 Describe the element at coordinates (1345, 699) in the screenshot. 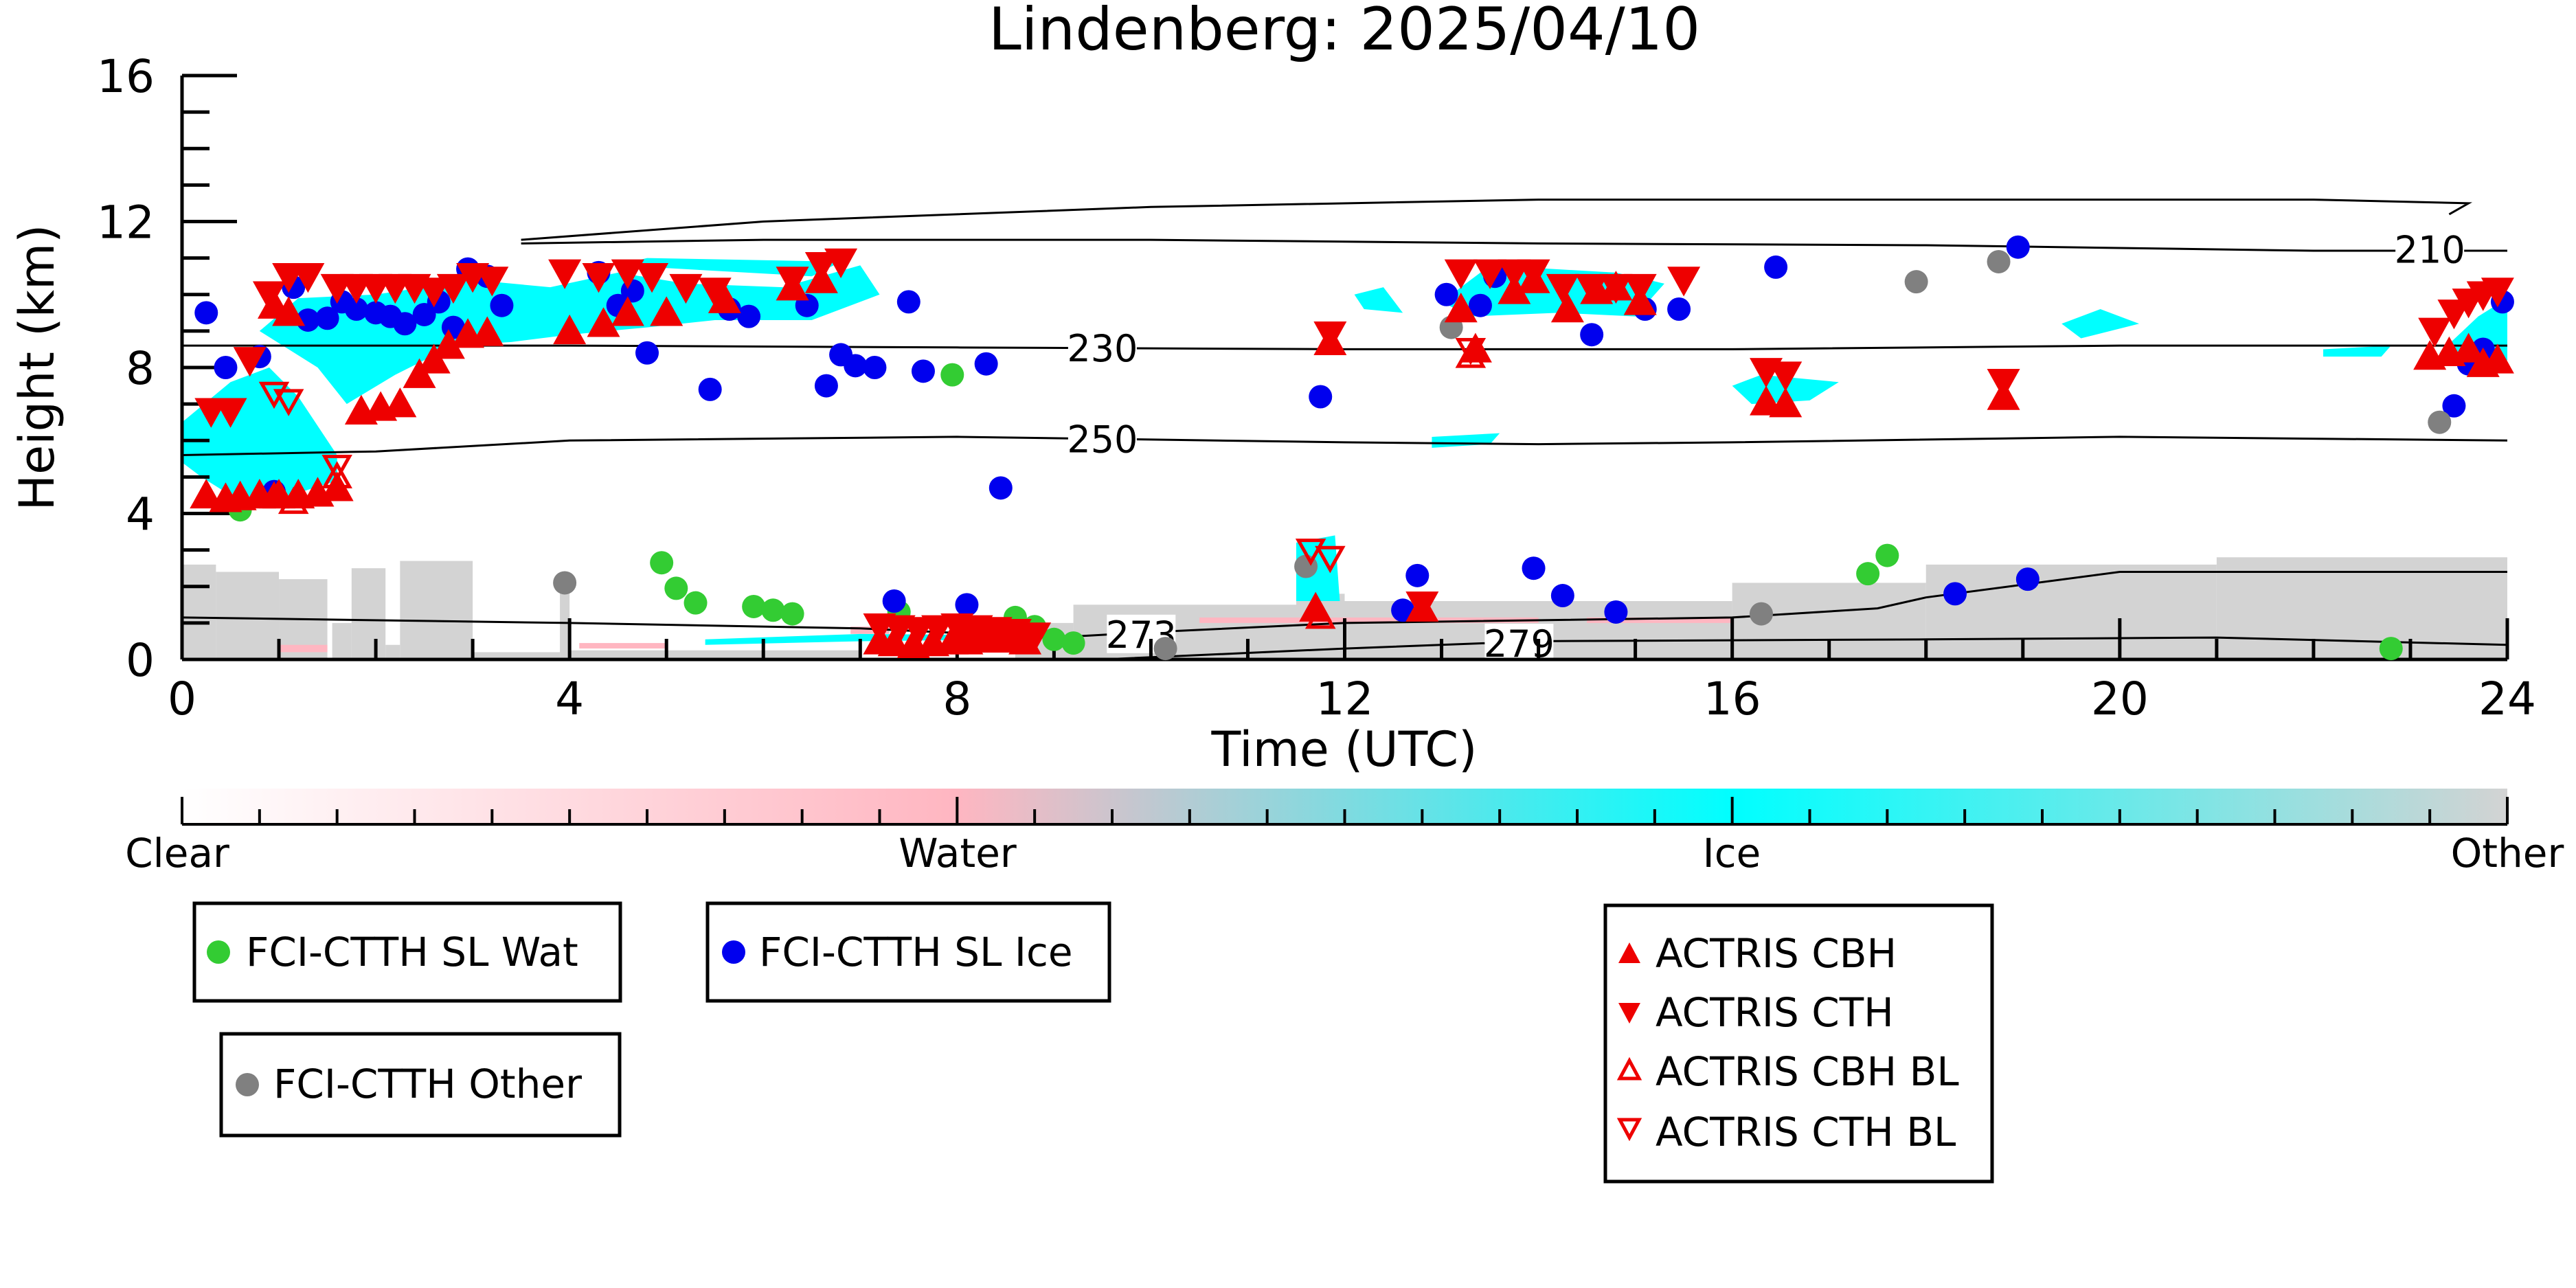

I see `x-tick-label-12: 12` at that location.